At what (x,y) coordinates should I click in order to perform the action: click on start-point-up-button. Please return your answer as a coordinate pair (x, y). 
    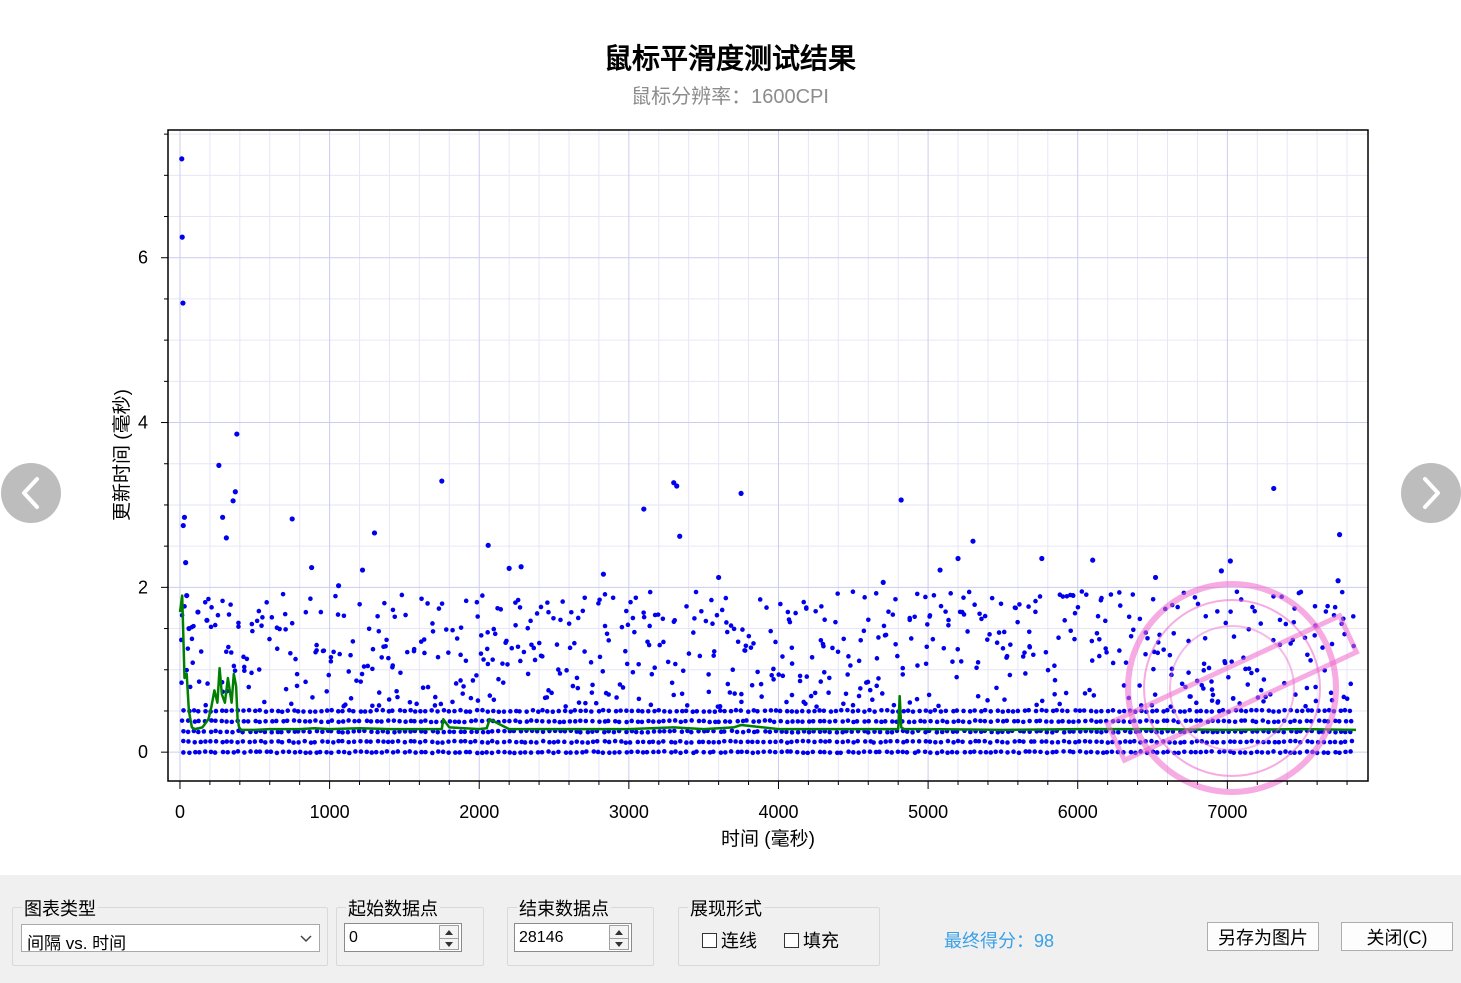
    Looking at the image, I should click on (449, 932).